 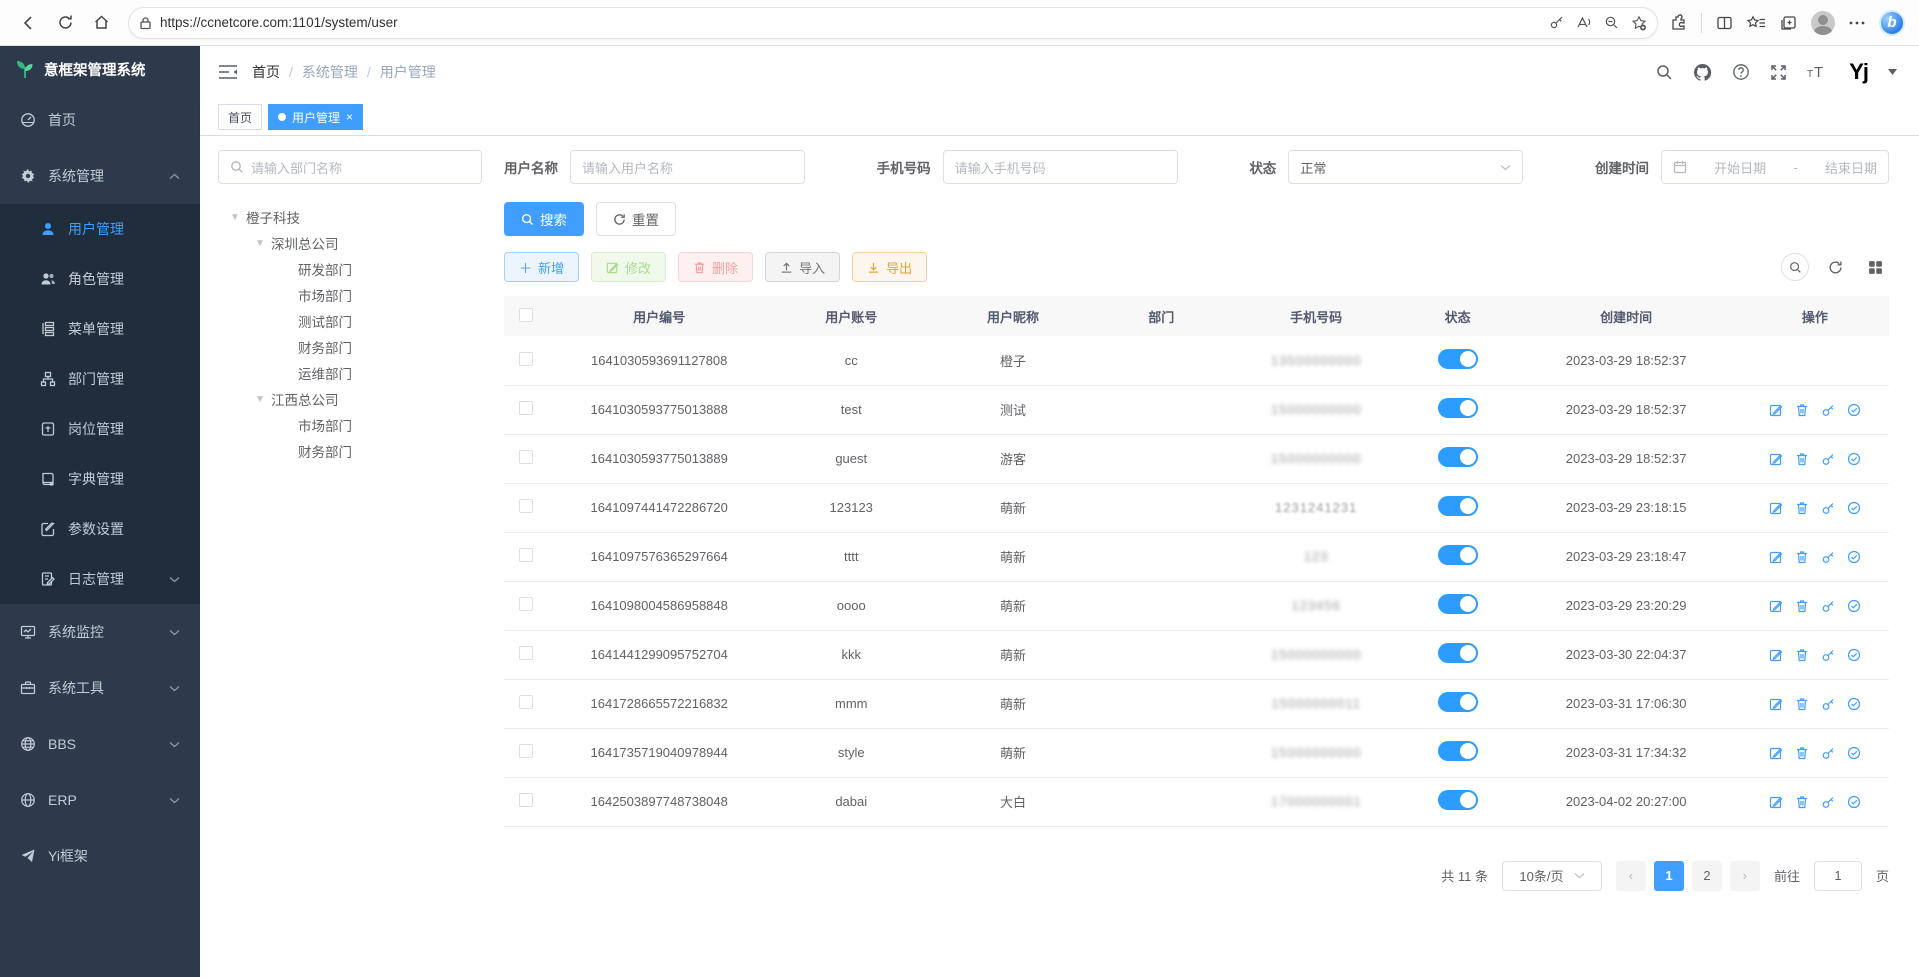 I want to click on header-search-icon, so click(x=1664, y=72).